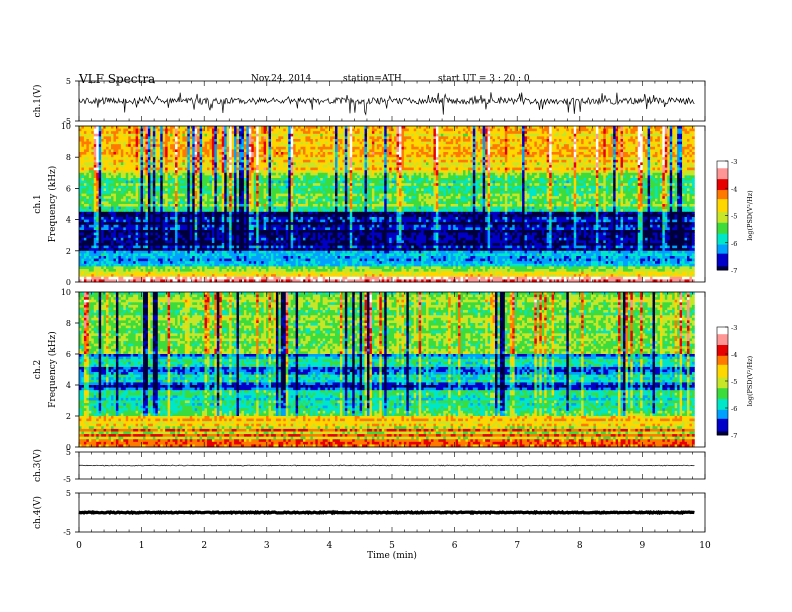 This screenshot has height=612, width=792. Describe the element at coordinates (386, 512) in the screenshot. I see `ch4-waveform-trace` at that location.